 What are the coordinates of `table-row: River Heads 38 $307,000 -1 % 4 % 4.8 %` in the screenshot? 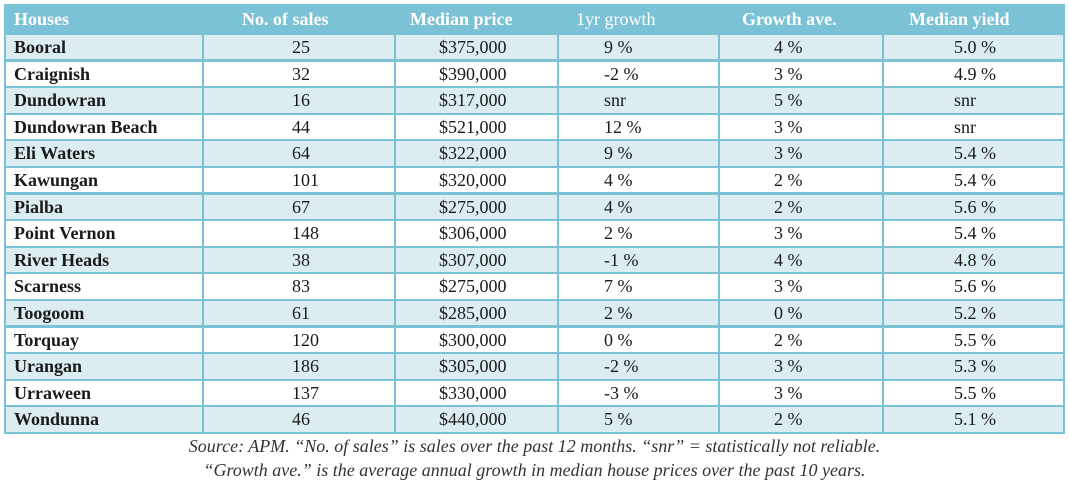 It's located at (534, 260).